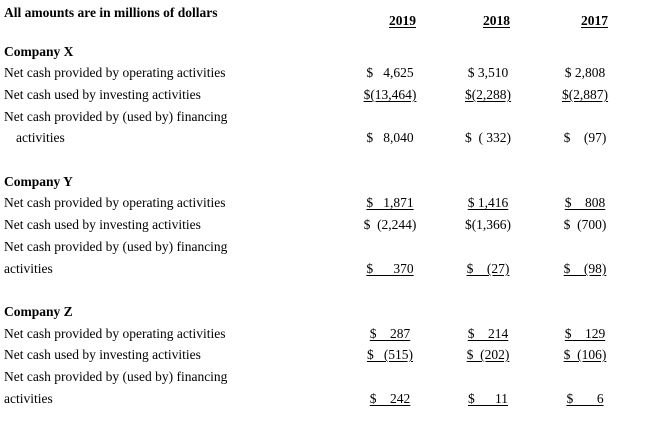 The width and height of the screenshot is (650, 424). Describe the element at coordinates (102, 94) in the screenshot. I see `company-x-investing-label: Net cash used by investing activities` at that location.